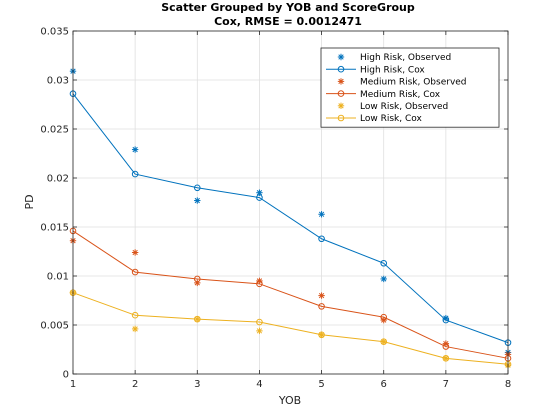  I want to click on legend-item: Low Risk, Observed, so click(392, 107).